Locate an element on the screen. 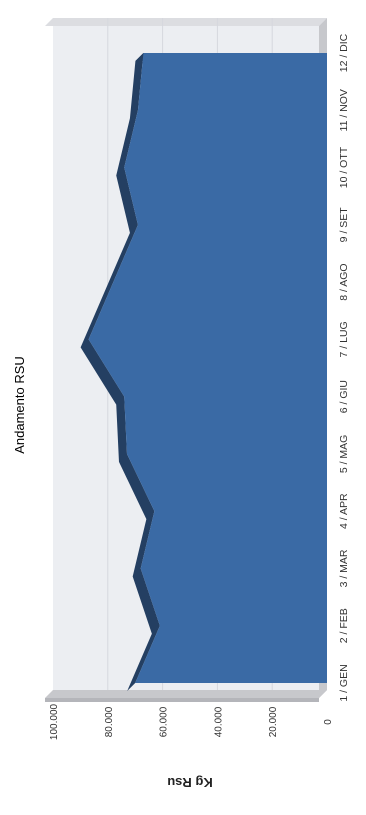 This screenshot has height=815, width=366. x-tick-label: 6 / GIU is located at coordinates (344, 396).